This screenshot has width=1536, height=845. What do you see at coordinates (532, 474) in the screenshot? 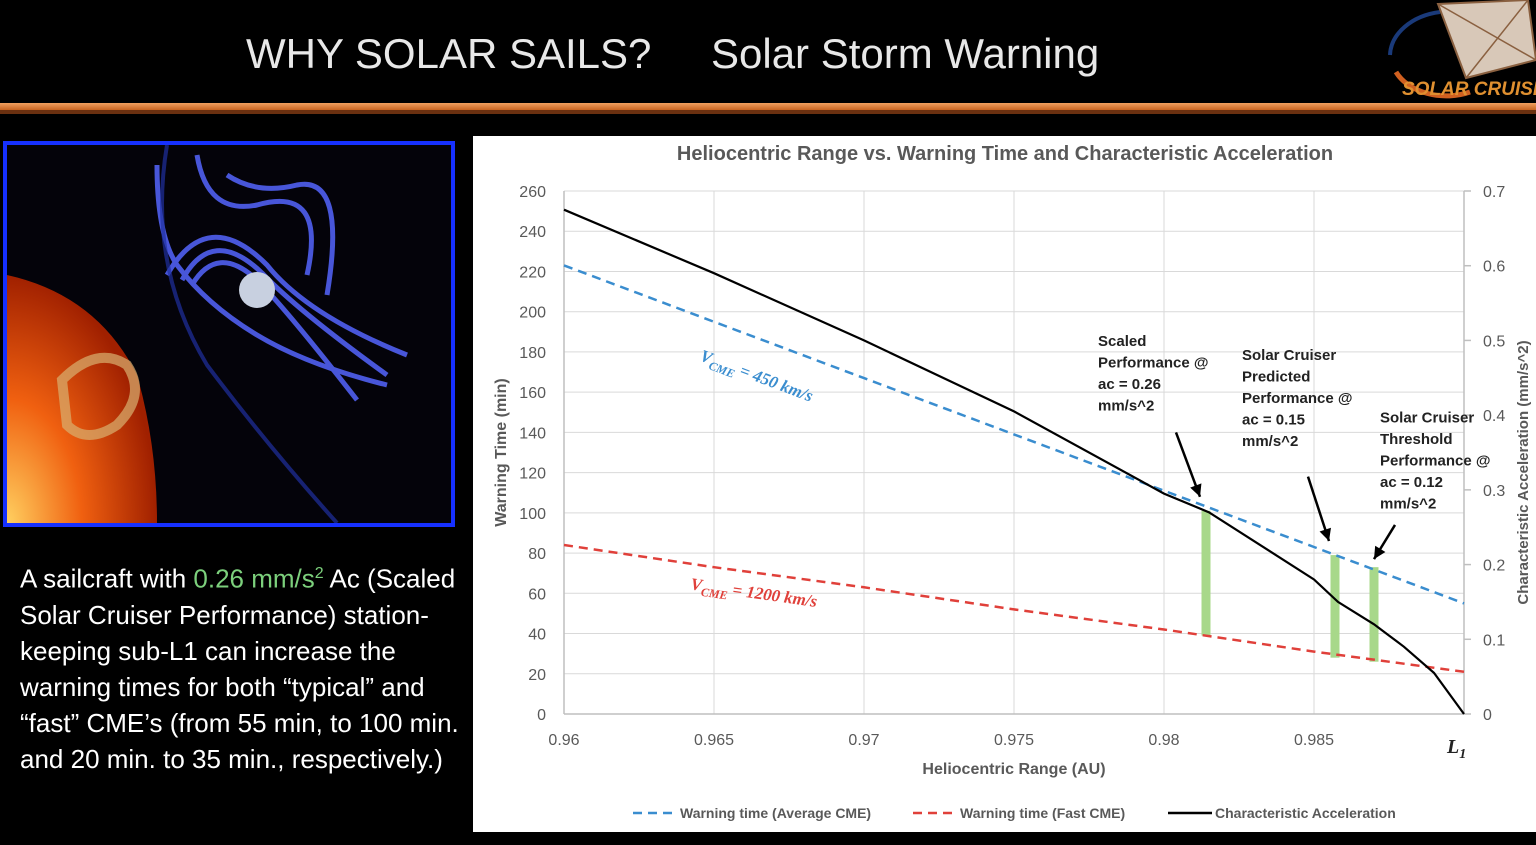
I see `y-tick-label: 120` at bounding box center [532, 474].